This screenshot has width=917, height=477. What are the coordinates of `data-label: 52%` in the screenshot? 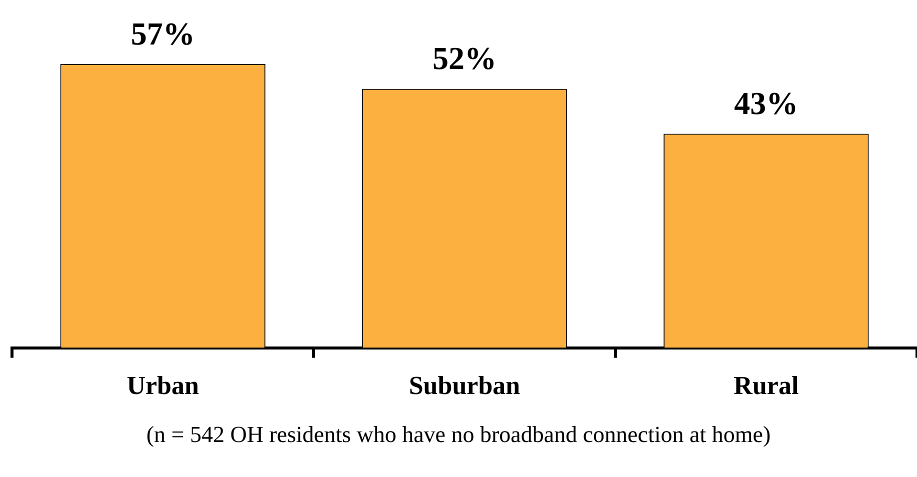 It's located at (464, 58).